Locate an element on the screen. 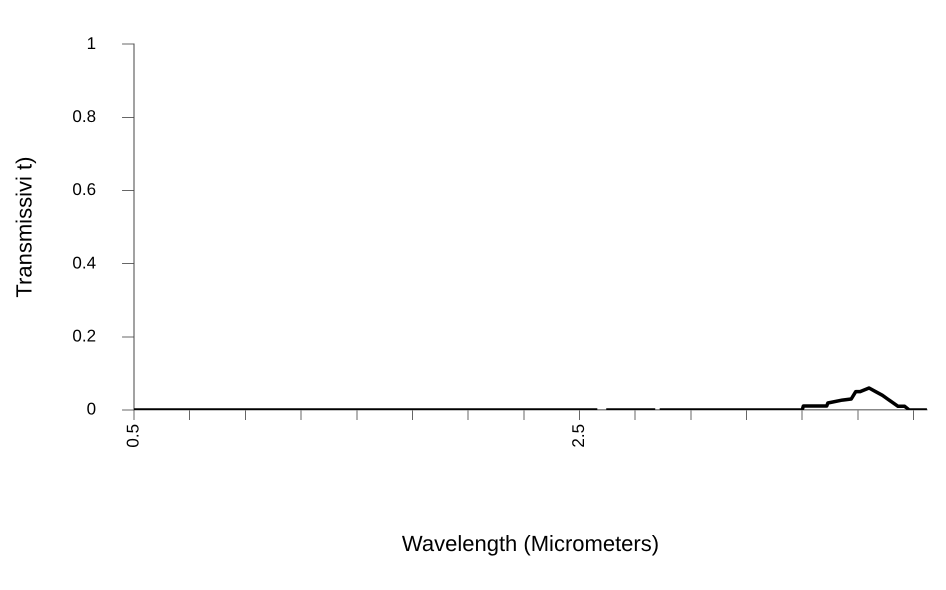 Image resolution: width=946 pixels, height=590 pixels. y-tick-label: 0 is located at coordinates (91, 409).